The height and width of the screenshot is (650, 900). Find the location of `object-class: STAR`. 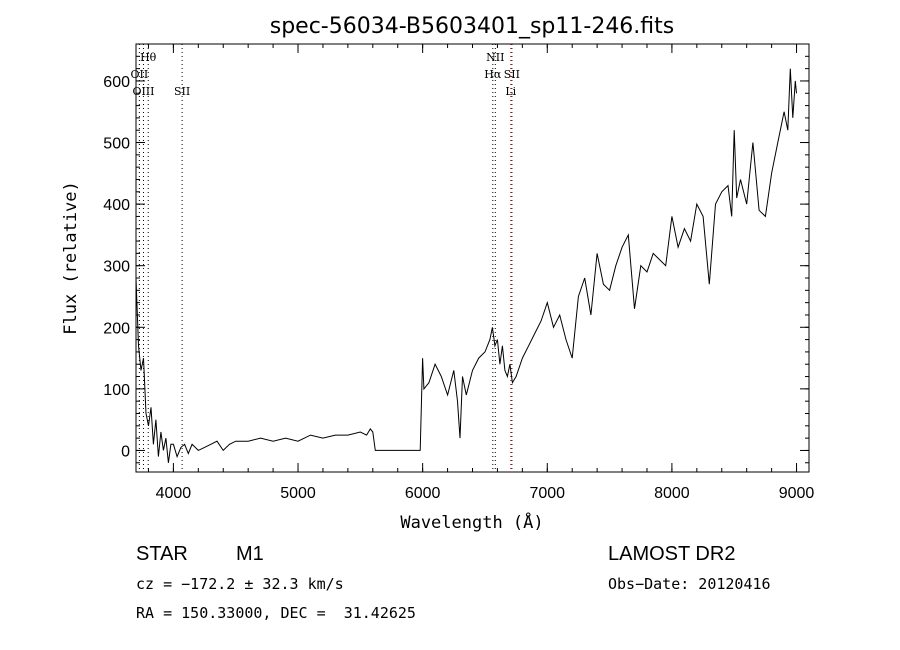

object-class: STAR is located at coordinates (162, 554).